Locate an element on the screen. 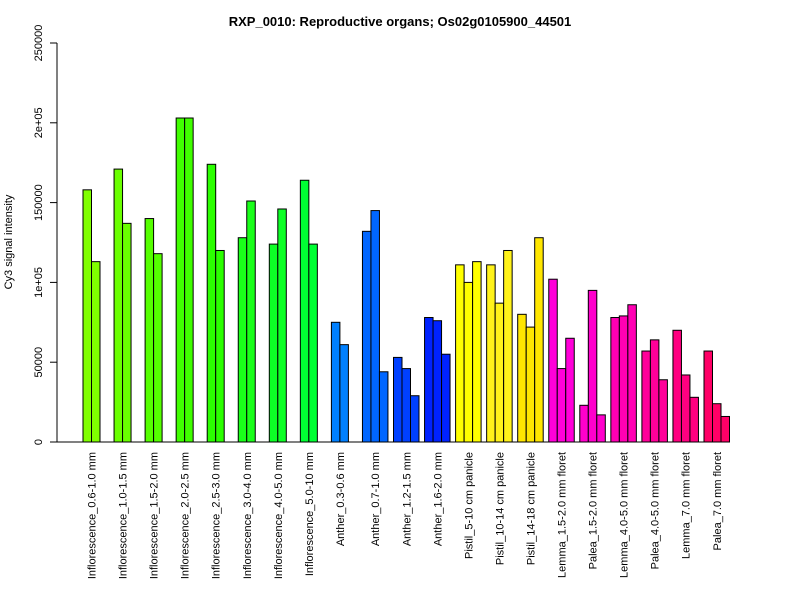 The image size is (800, 600). x-tick-label: Palea_4.0-5.0 mm floret is located at coordinates (656, 510).